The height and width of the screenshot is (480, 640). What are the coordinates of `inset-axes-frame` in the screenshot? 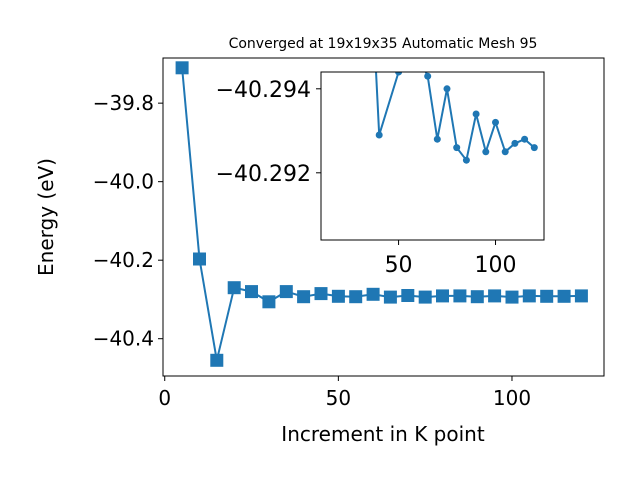 It's located at (432, 156).